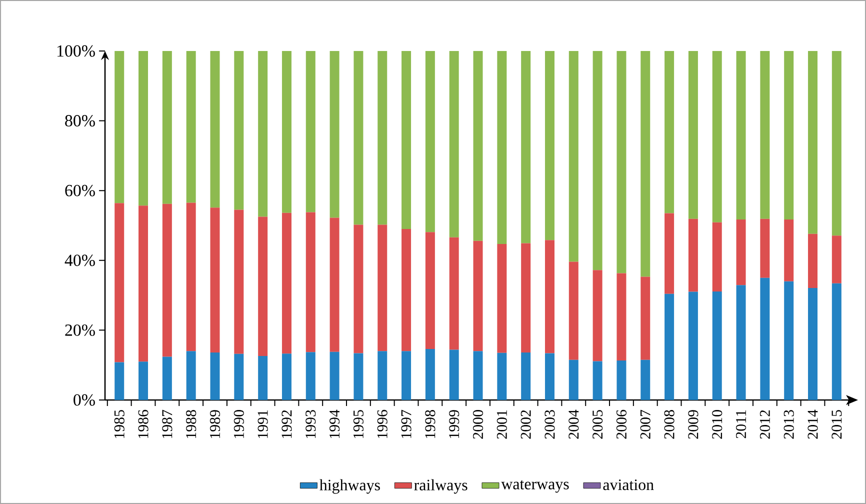 The width and height of the screenshot is (866, 504). I want to click on x-tick-label: 2010, so click(717, 424).